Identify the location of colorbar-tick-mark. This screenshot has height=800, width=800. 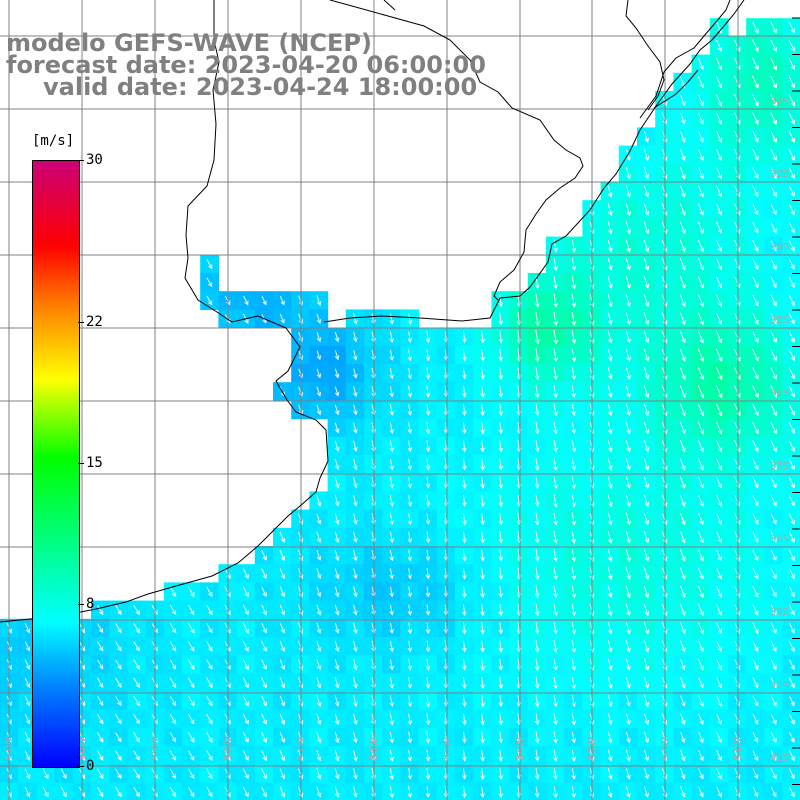
(81, 463).